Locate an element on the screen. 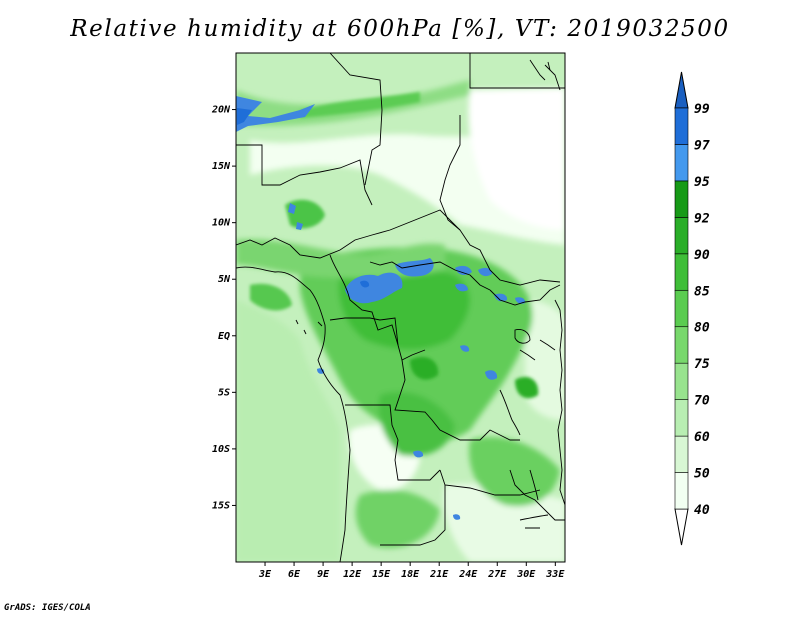 The image size is (800, 618). lat-tick-label: EQ is located at coordinates (224, 336).